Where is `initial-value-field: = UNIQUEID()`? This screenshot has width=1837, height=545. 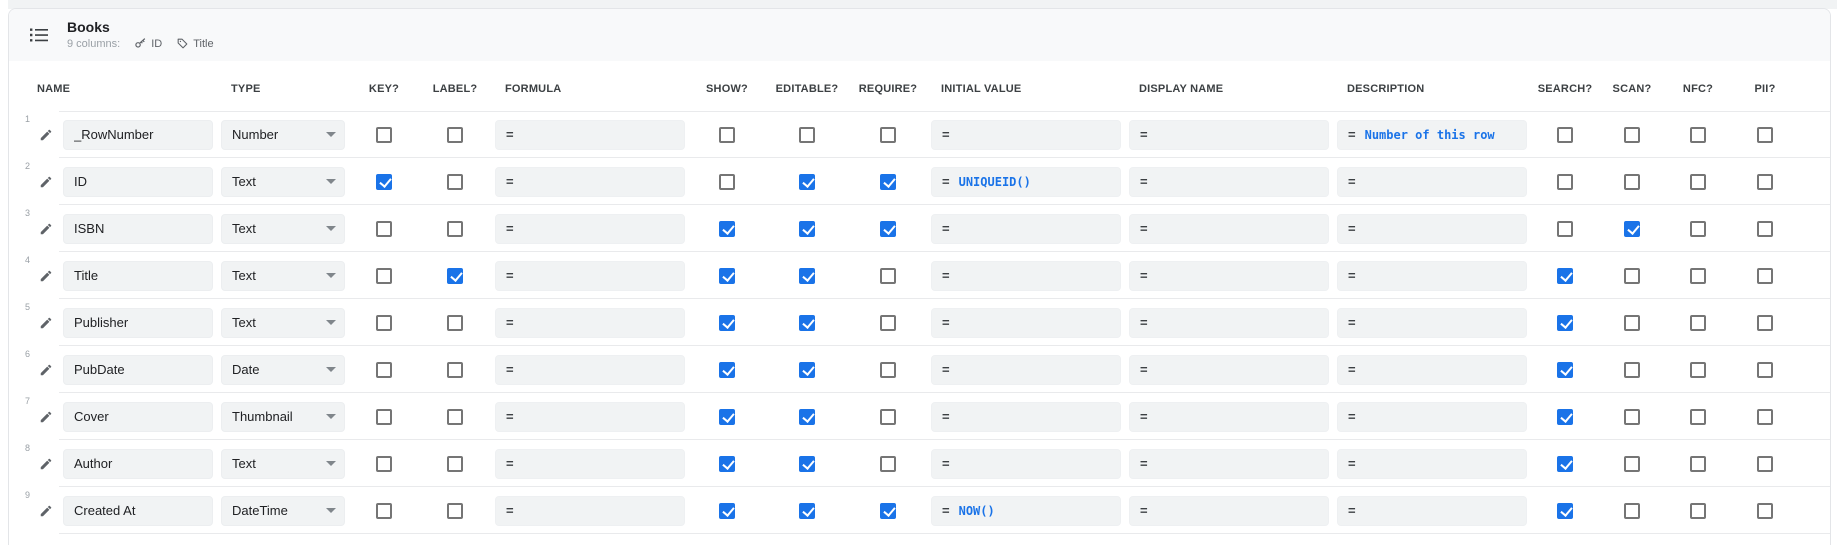
initial-value-field: = UNIQUEID() is located at coordinates (1026, 181).